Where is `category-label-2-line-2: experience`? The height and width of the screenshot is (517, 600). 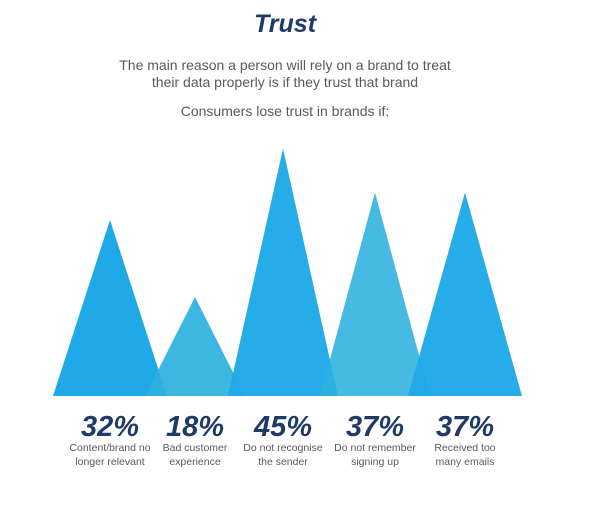 category-label-2-line-2: experience is located at coordinates (195, 462).